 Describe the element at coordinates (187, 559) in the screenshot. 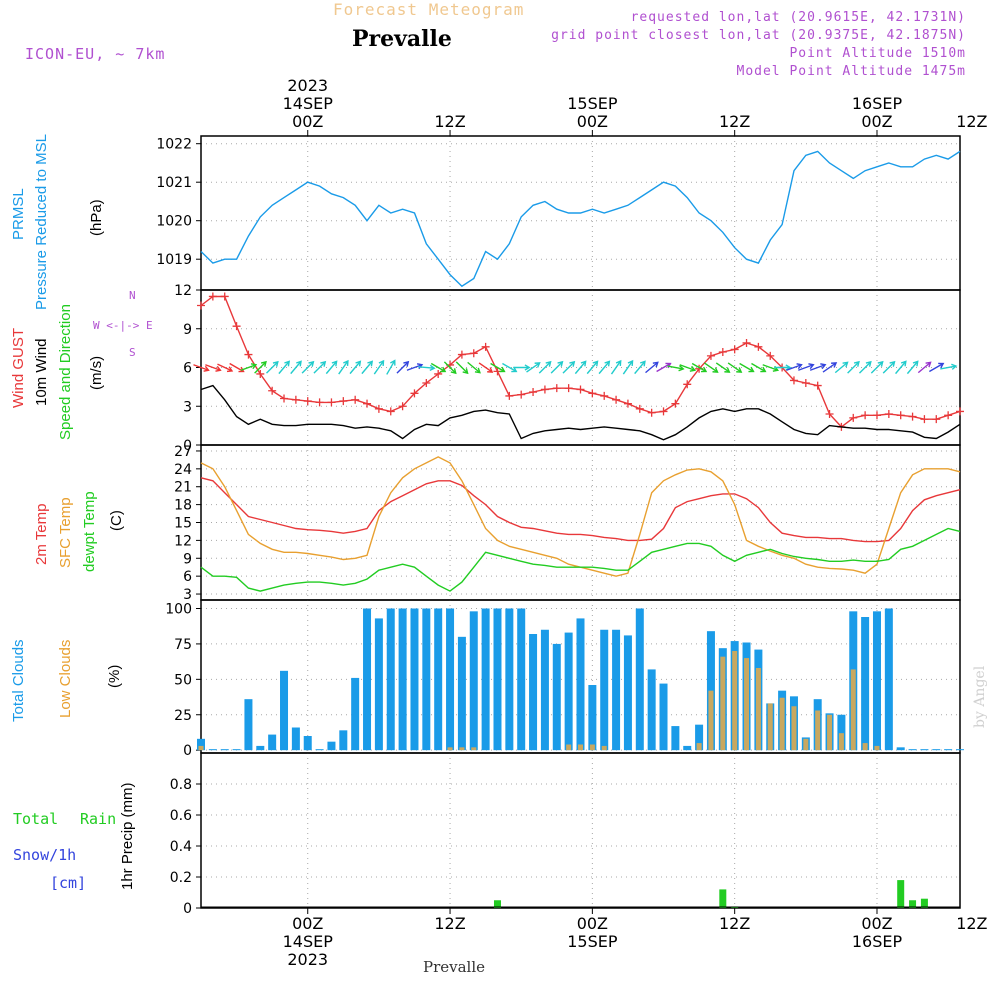

I see `y-tick-label: 9` at that location.